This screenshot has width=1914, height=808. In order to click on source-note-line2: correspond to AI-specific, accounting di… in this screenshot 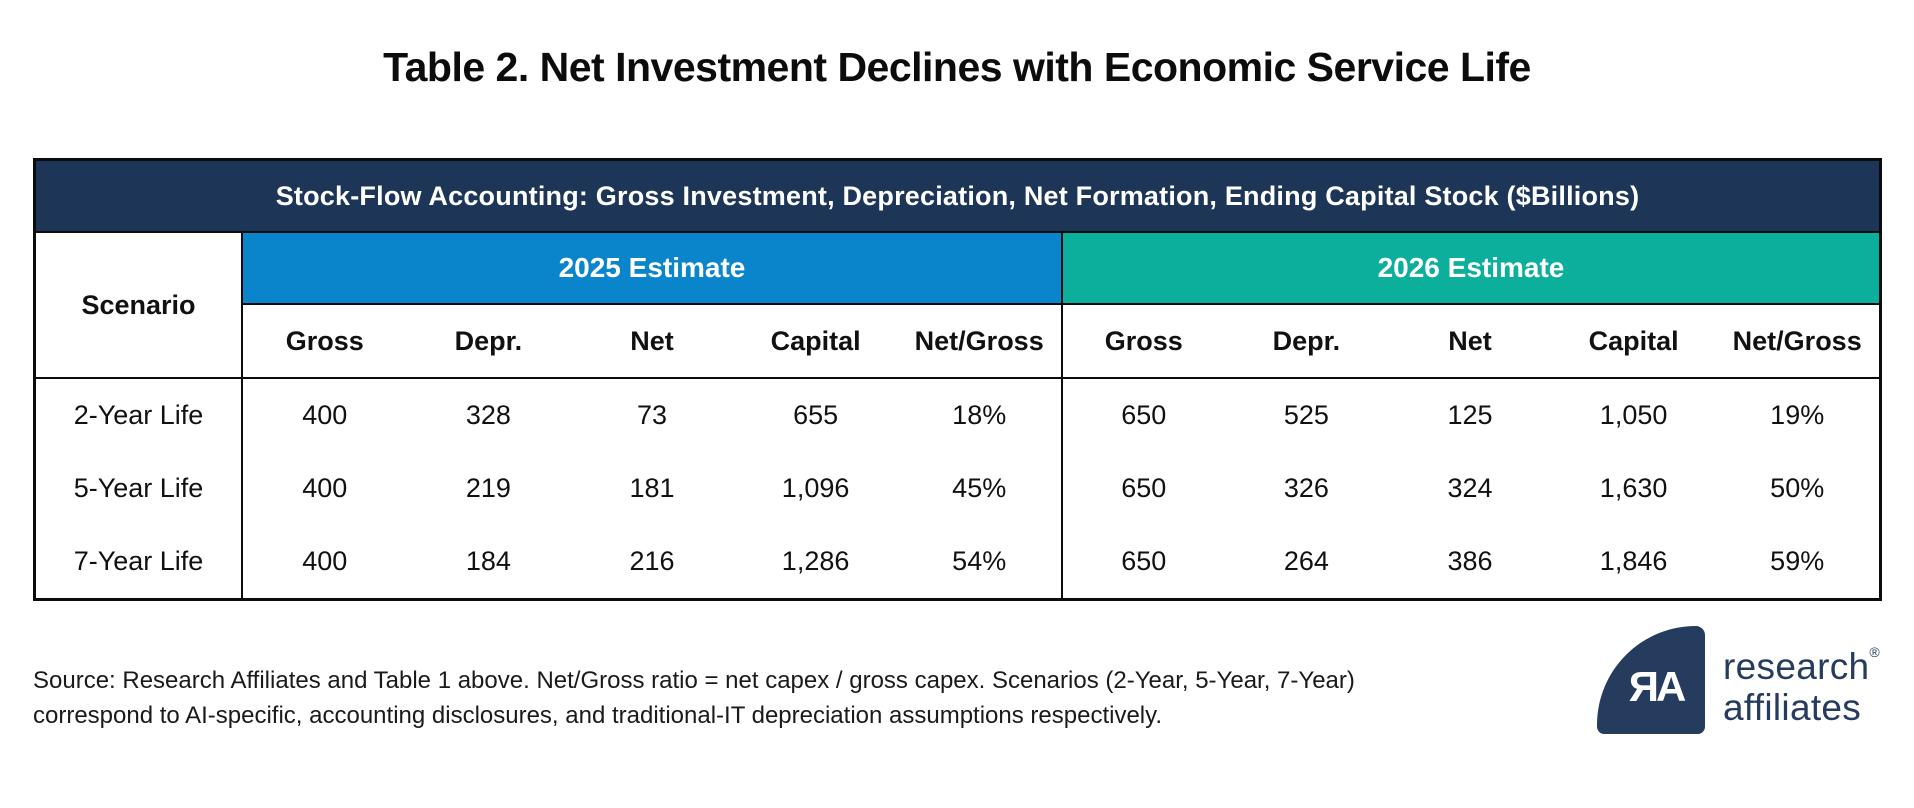, I will do `click(598, 715)`.